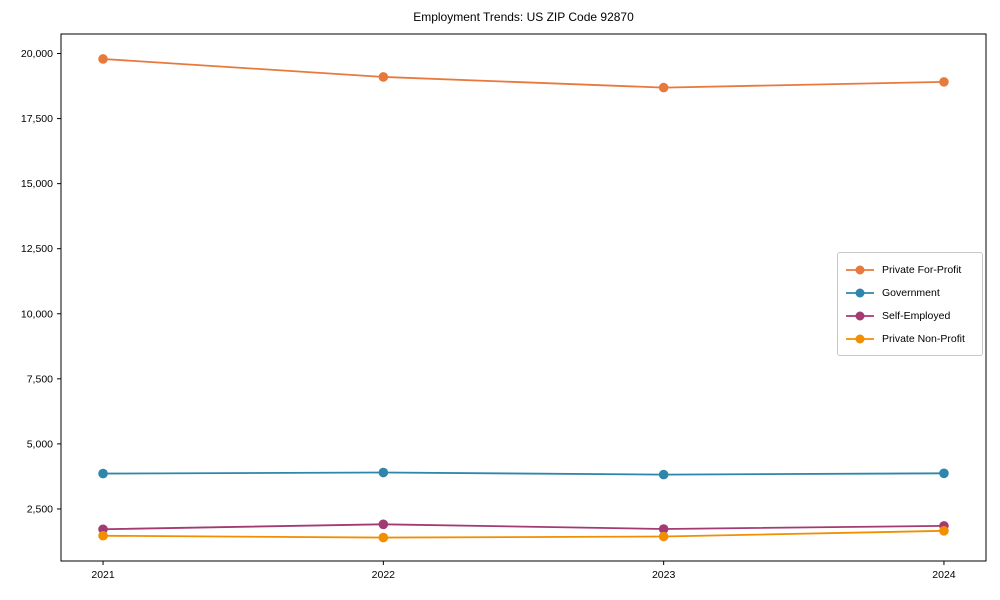 The width and height of the screenshot is (1000, 600). What do you see at coordinates (40, 379) in the screenshot?
I see `y-tick-label: 7,500` at bounding box center [40, 379].